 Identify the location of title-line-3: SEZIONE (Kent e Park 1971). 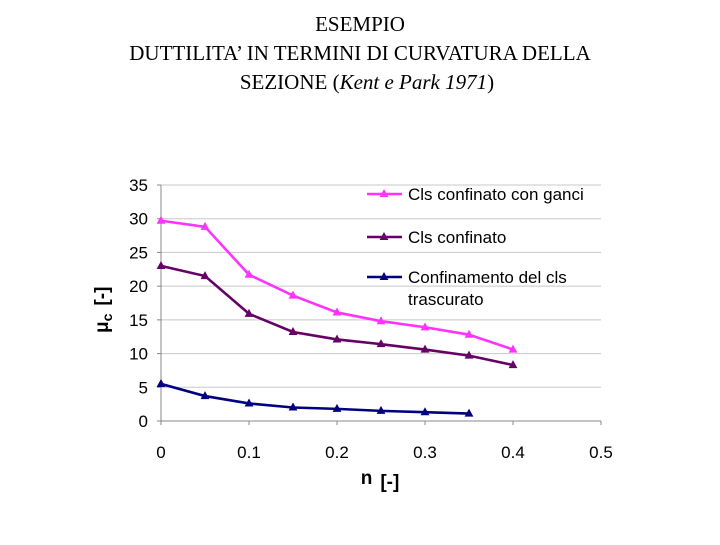
(360, 82).